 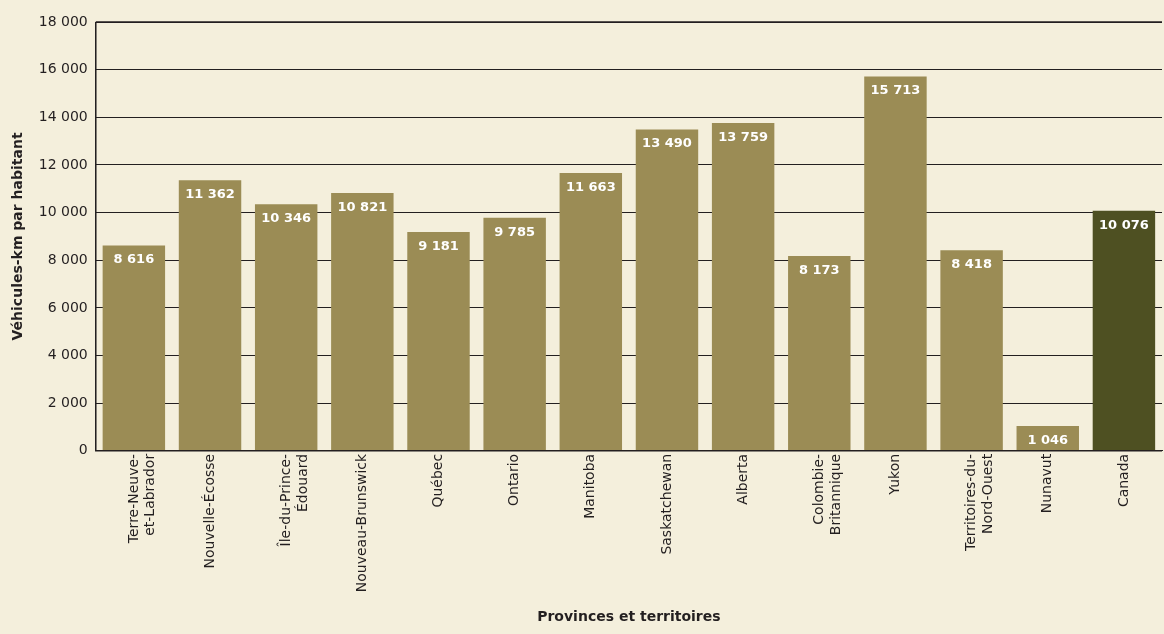 I want to click on x-axis-title: Provinces et territoires, so click(x=629, y=616).